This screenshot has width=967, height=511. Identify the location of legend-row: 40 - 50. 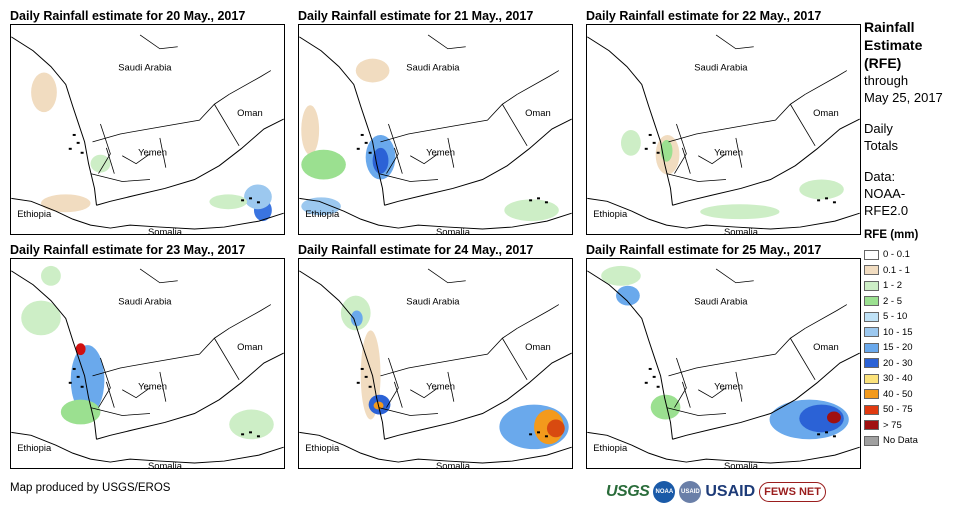
(914, 395).